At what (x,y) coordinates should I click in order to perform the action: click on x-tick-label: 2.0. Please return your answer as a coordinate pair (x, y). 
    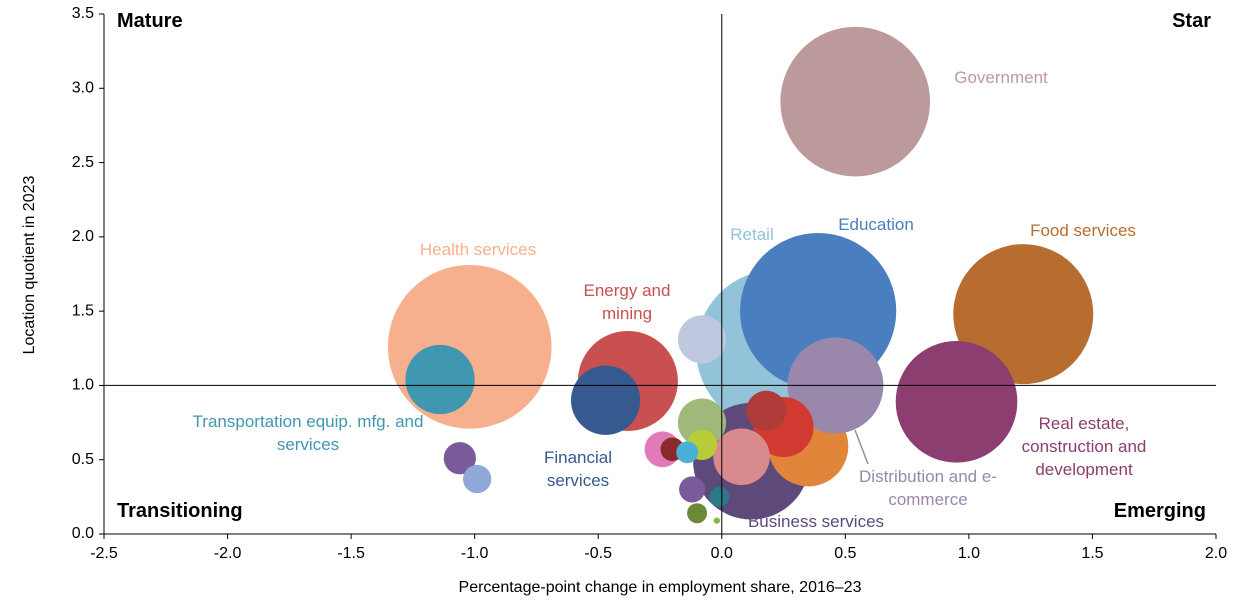
    Looking at the image, I should click on (1216, 553).